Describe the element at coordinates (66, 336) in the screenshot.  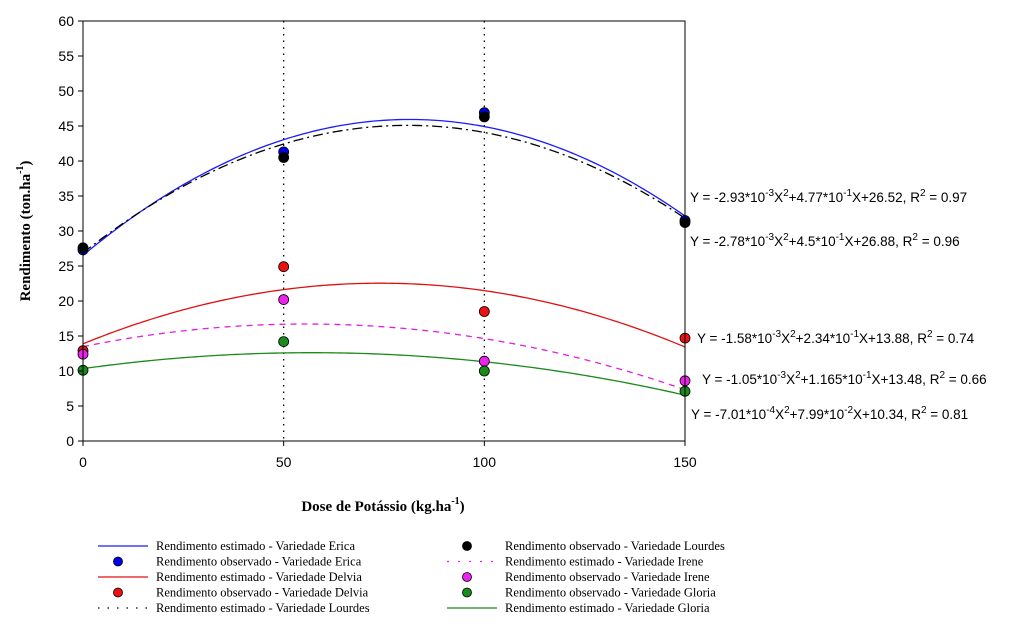
I see `y-tick-label: 15` at that location.